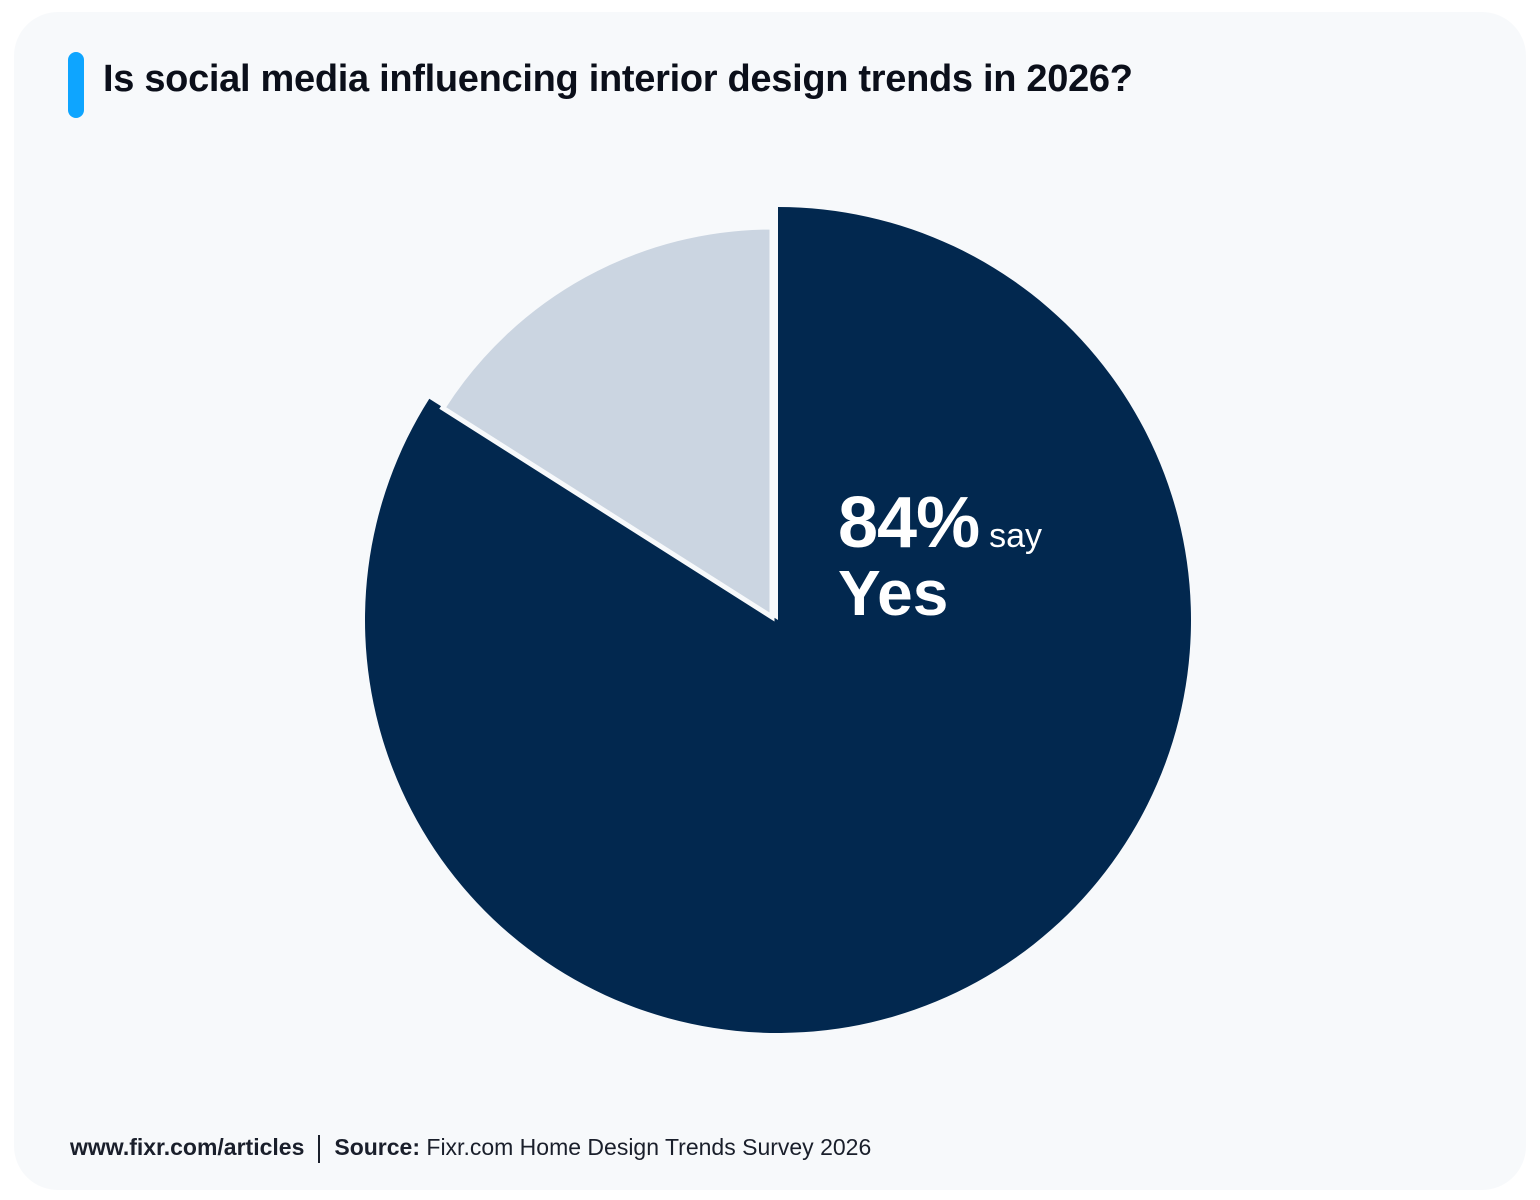 The image size is (1540, 1200). I want to click on yes-annotation: 84% say, so click(940, 523).